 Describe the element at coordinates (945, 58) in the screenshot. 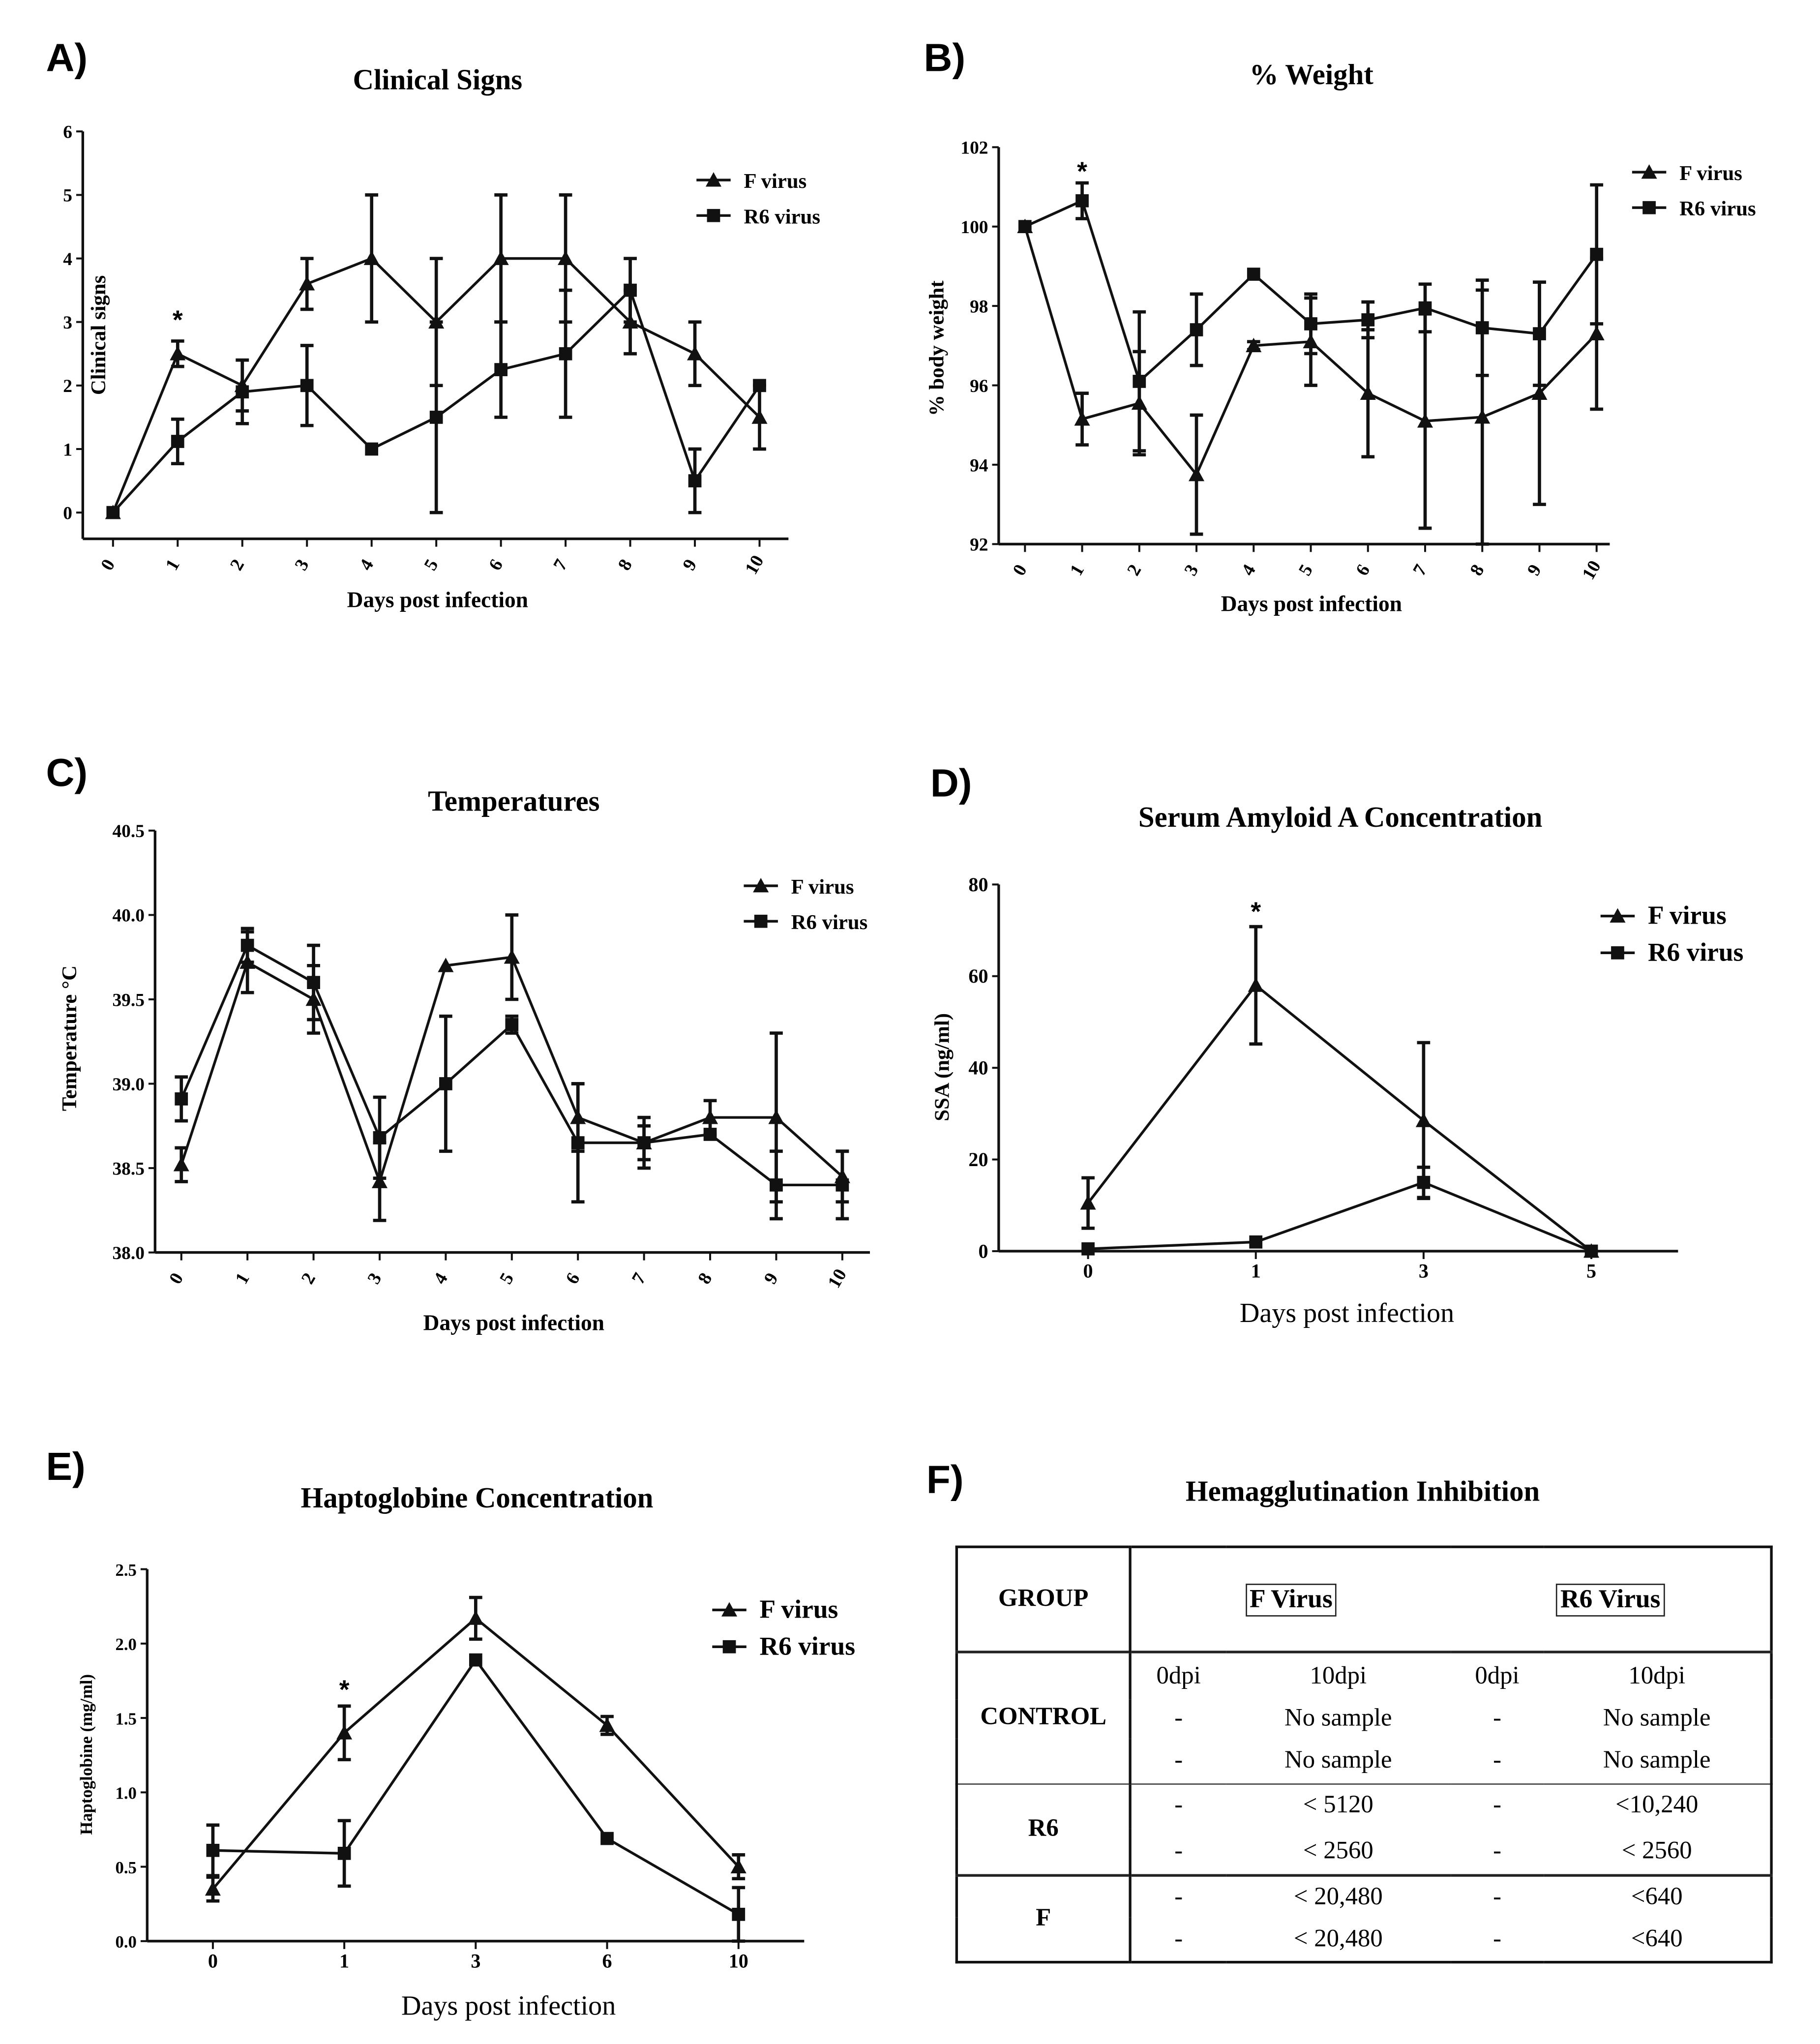

I see `panel-label-b: B)` at that location.